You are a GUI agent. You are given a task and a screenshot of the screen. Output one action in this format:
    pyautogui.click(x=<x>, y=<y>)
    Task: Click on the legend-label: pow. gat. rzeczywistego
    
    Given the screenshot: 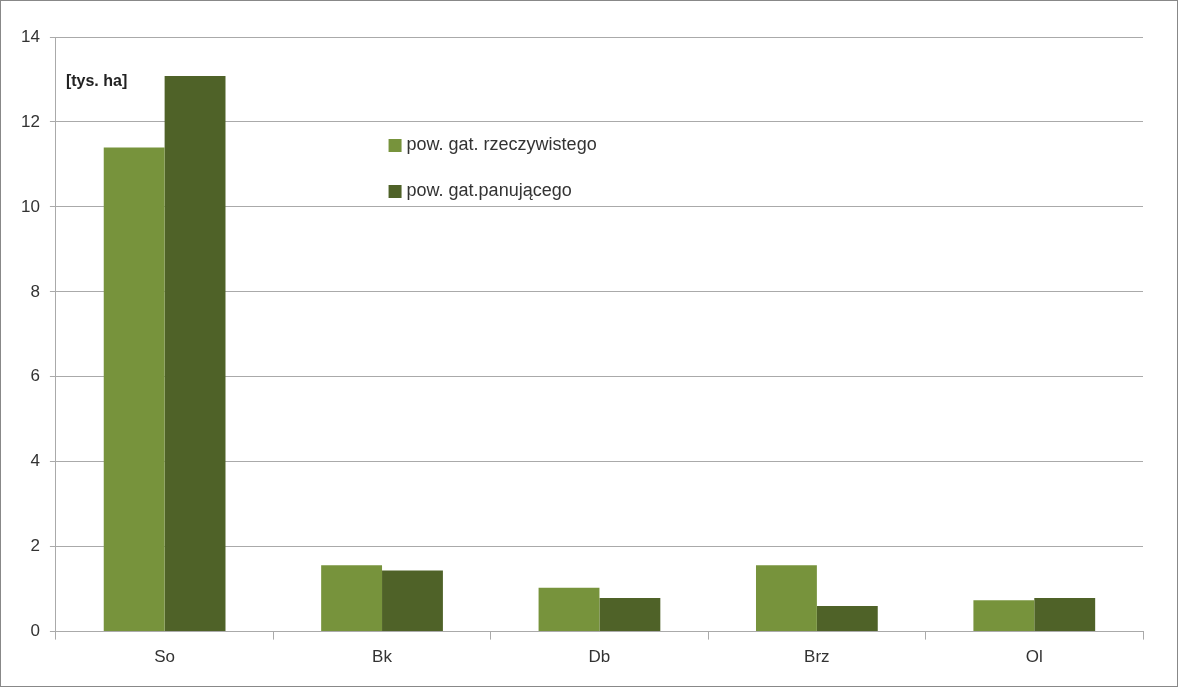 What is the action you would take?
    pyautogui.click(x=501, y=143)
    